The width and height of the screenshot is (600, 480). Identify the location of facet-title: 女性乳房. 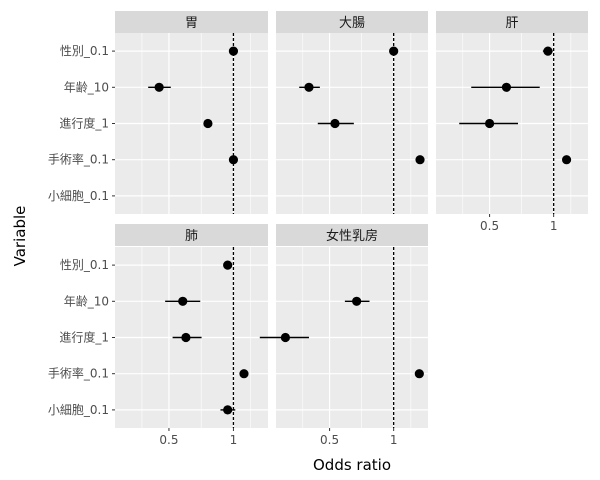
(352, 236).